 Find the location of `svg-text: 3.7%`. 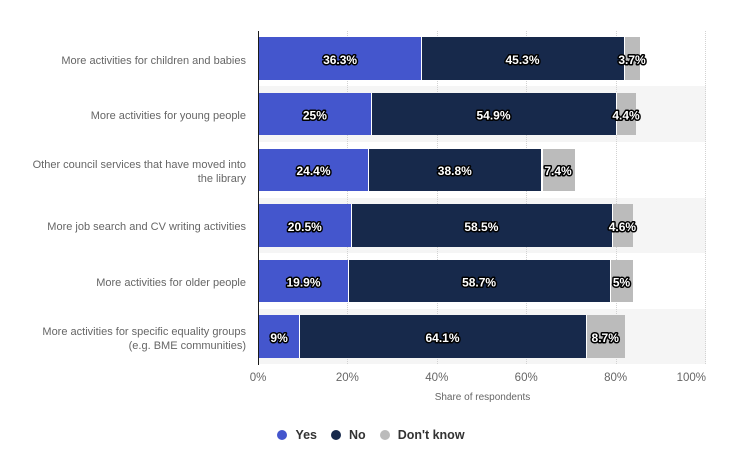

svg-text: 3.7% is located at coordinates (632, 60).